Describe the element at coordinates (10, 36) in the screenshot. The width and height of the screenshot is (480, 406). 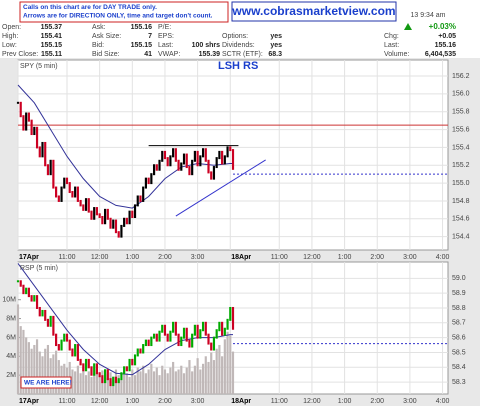
I see `quote-label: High:` at that location.